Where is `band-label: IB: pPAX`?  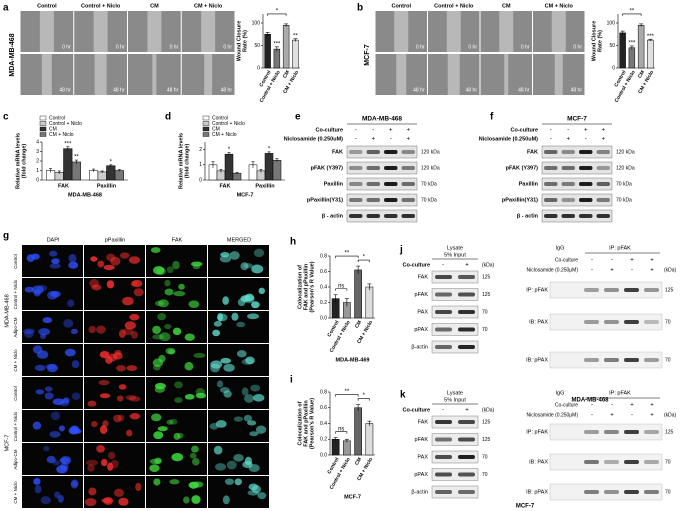
band-label: IB: pPAX is located at coordinates (537, 360).